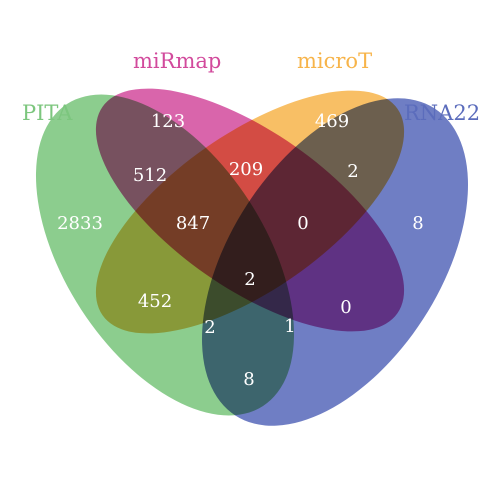 The image size is (500, 478). What do you see at coordinates (150, 175) in the screenshot?
I see `count-pita-mirmap: 512` at bounding box center [150, 175].